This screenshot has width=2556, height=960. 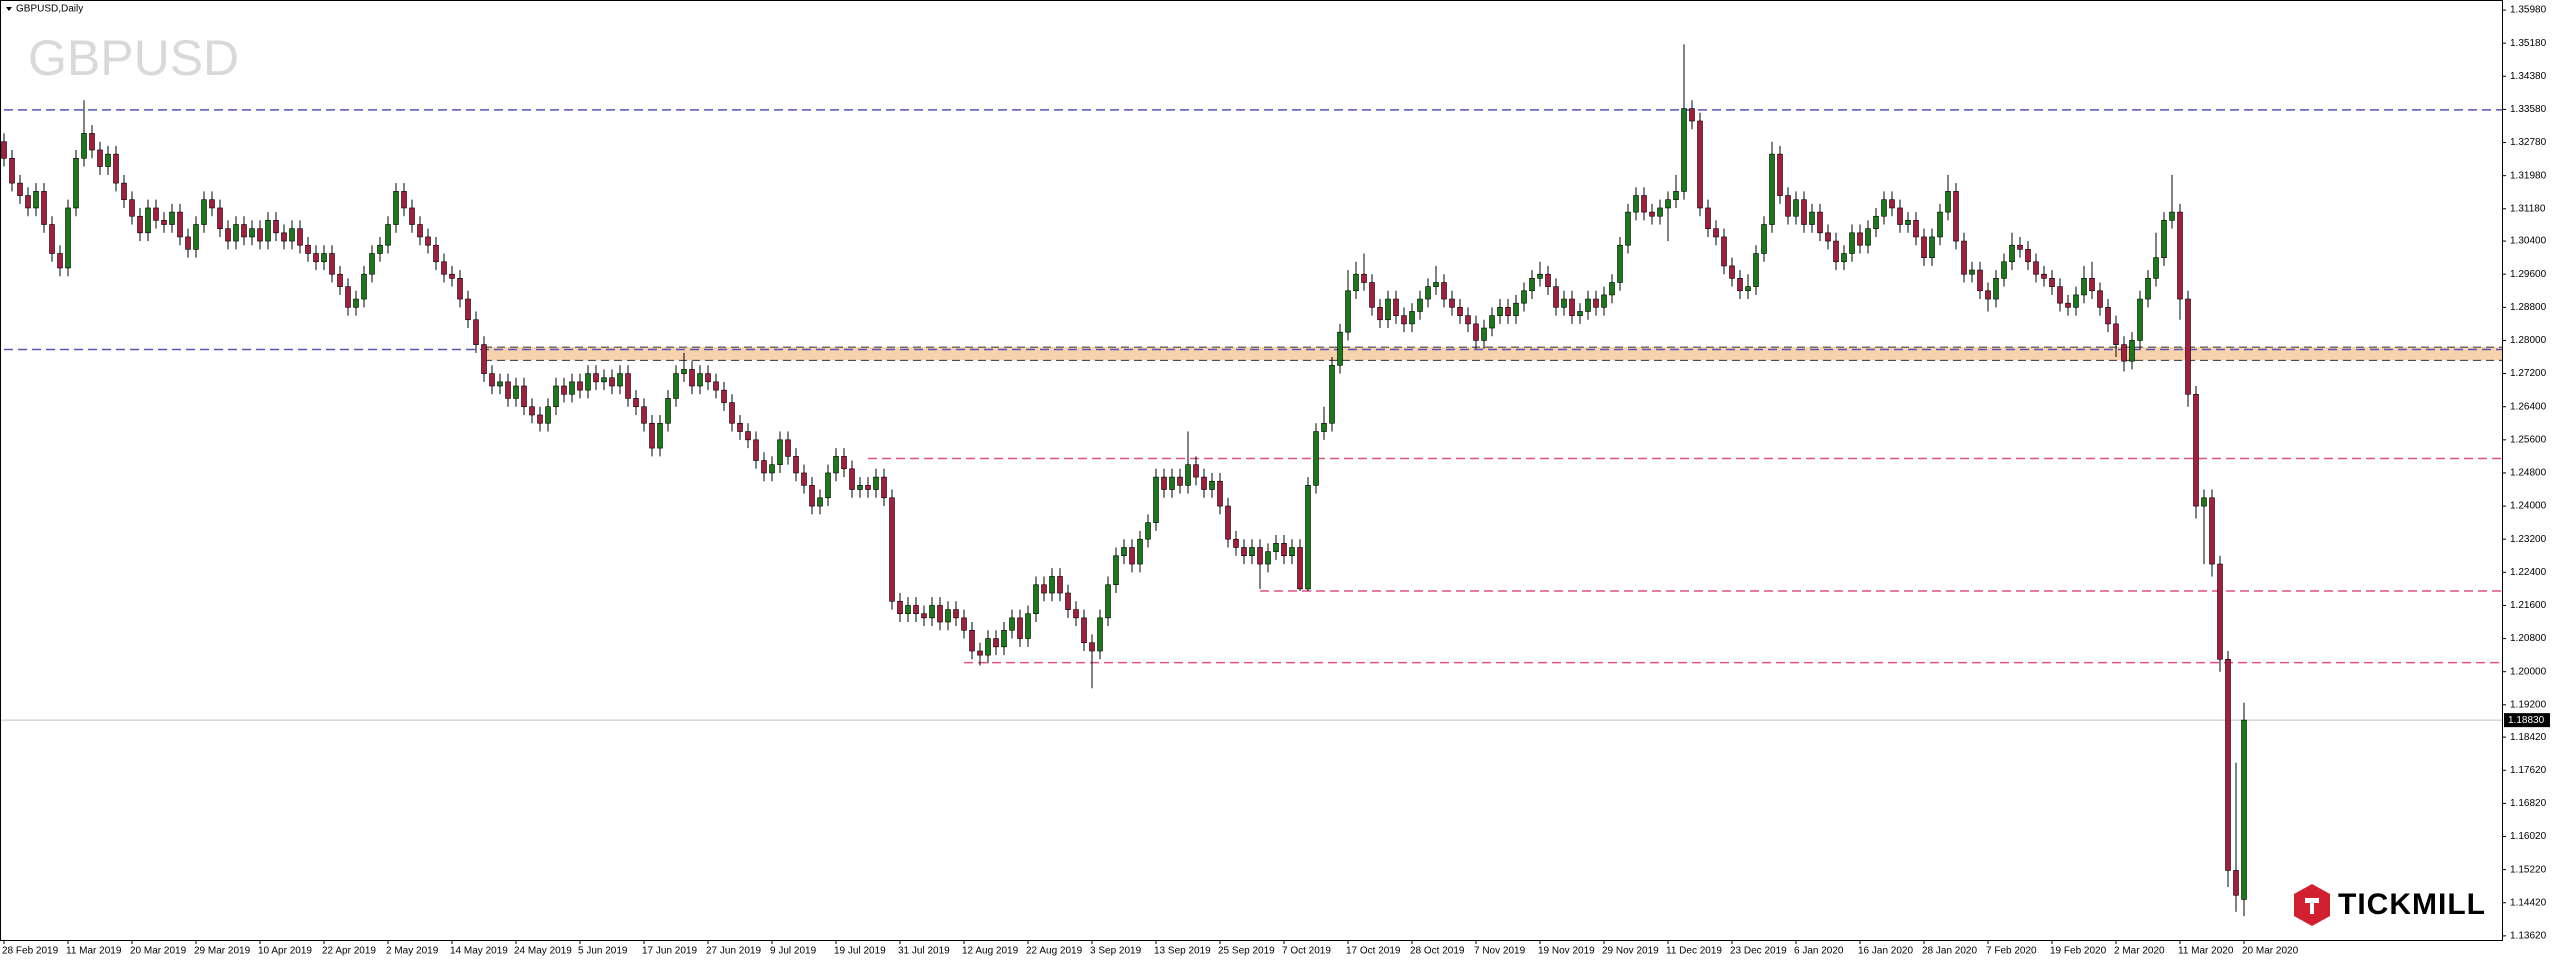 What do you see at coordinates (9, 9) in the screenshot?
I see `menu-triangle` at bounding box center [9, 9].